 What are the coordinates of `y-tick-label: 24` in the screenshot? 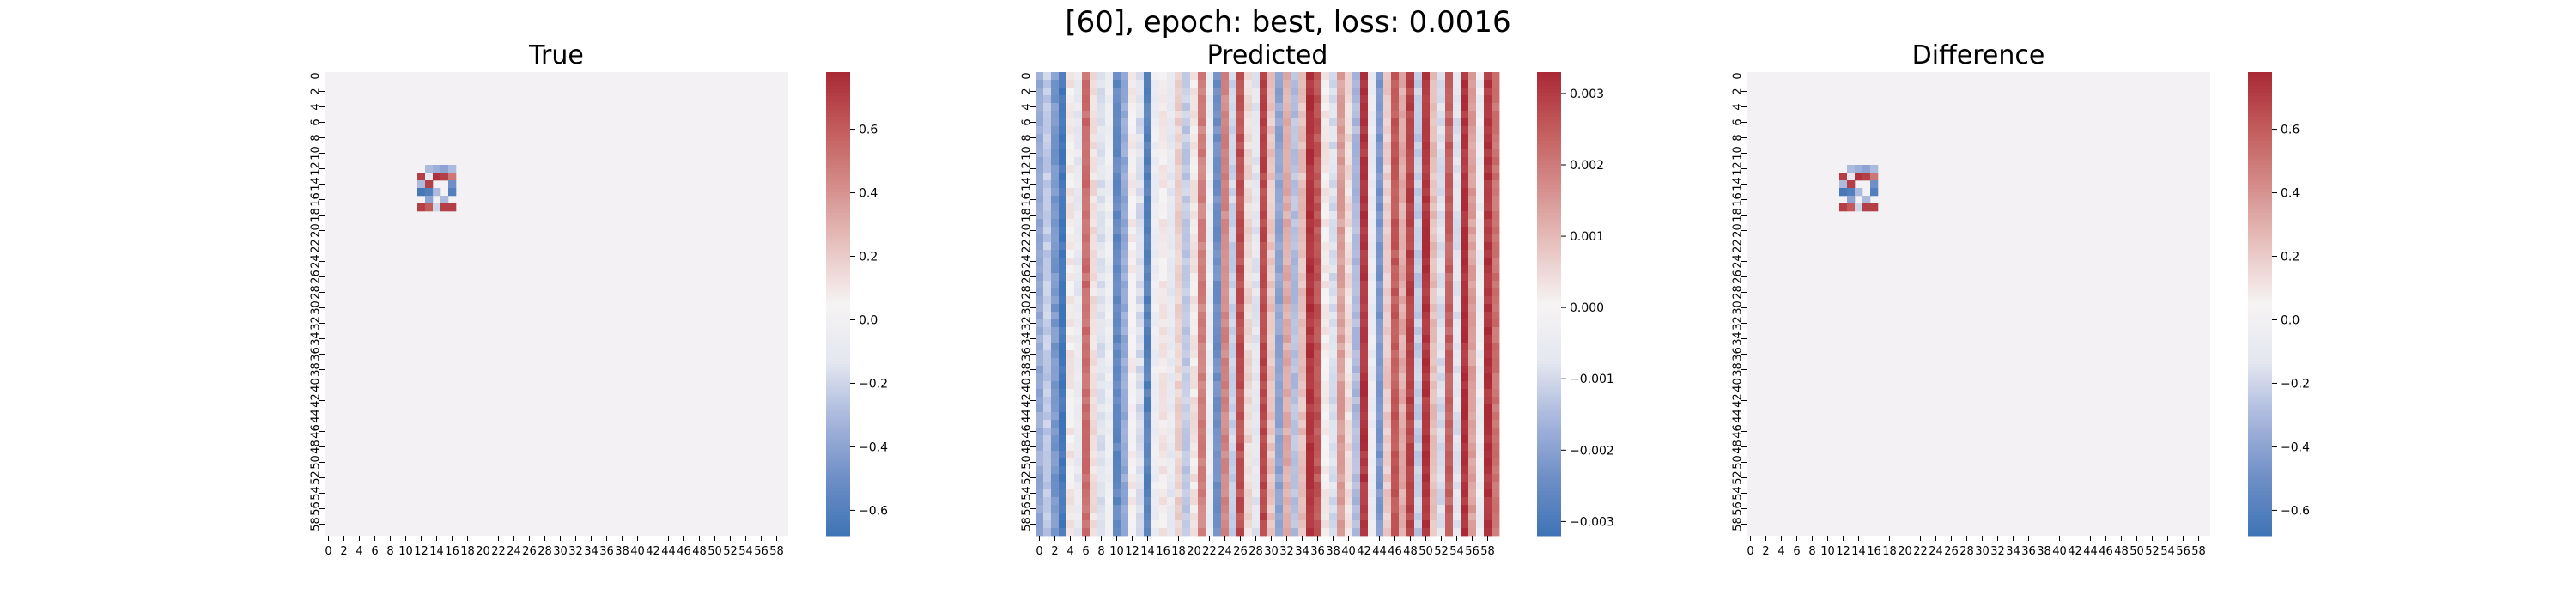 It's located at (316, 261).